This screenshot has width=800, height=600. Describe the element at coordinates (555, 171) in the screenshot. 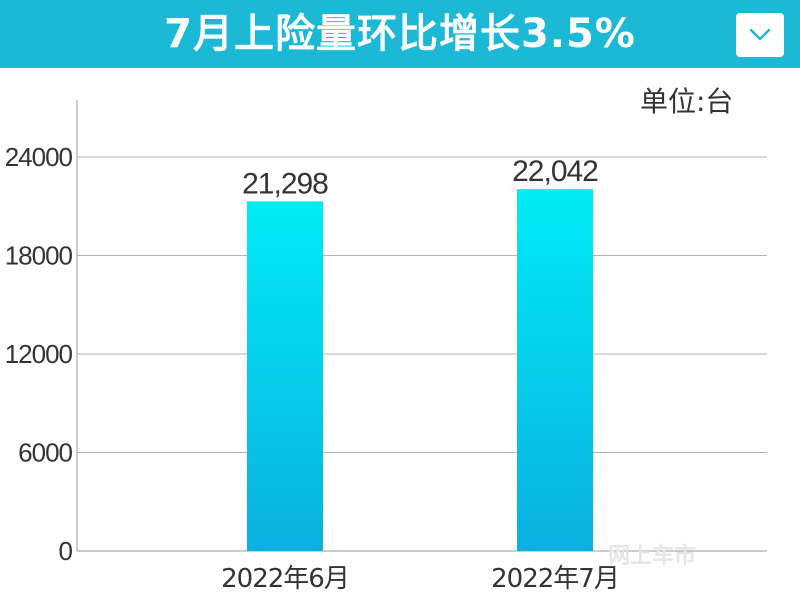

I see `data-label: 22,042` at that location.